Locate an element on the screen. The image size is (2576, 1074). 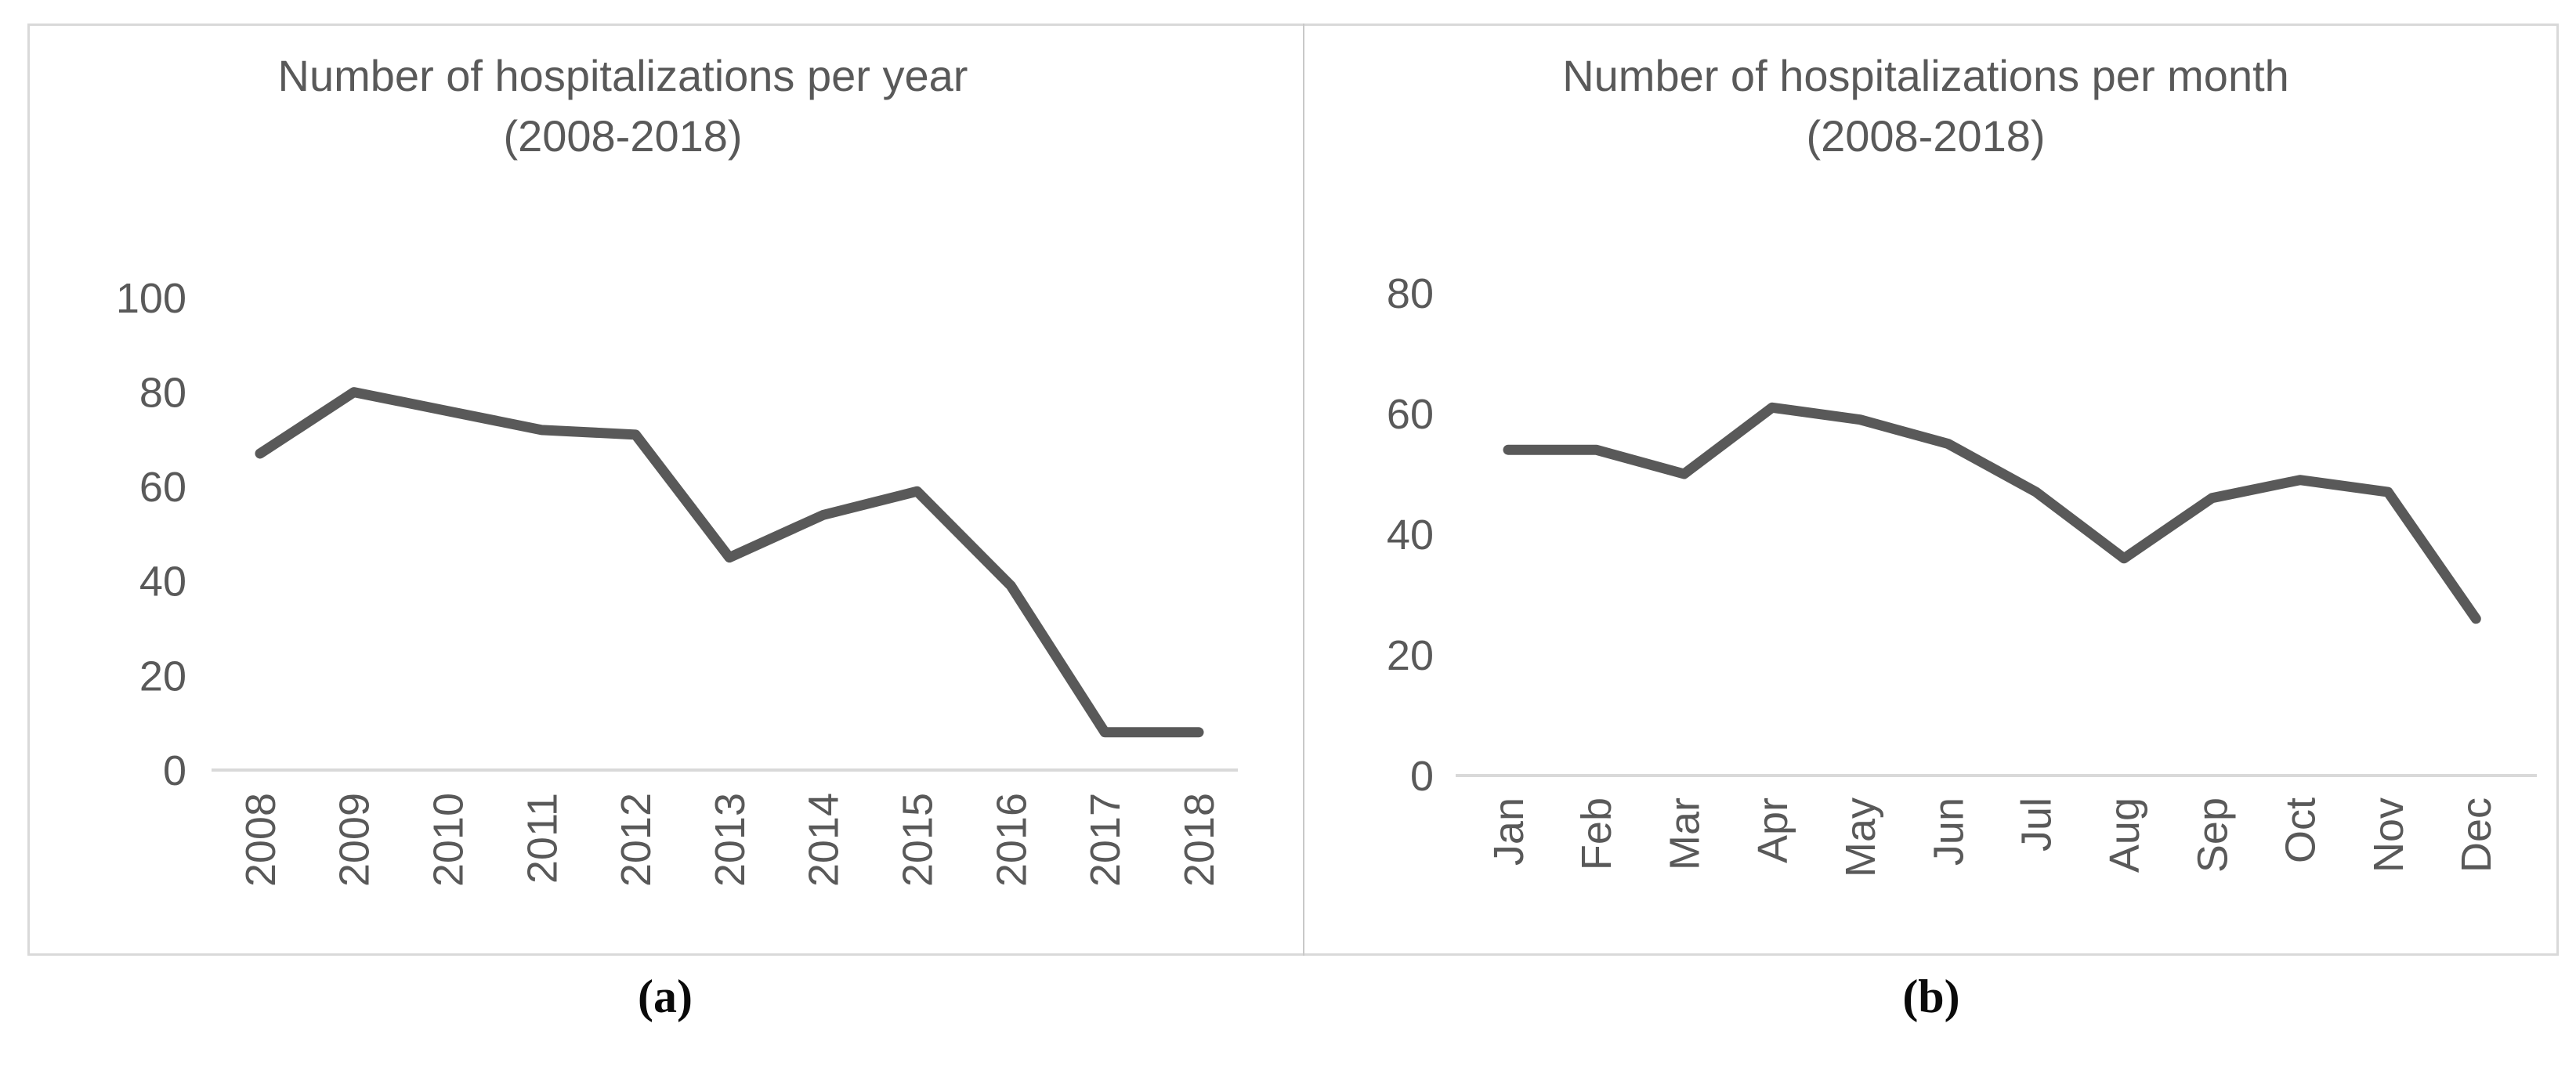
x-tick-label: 2015 is located at coordinates (918, 840).